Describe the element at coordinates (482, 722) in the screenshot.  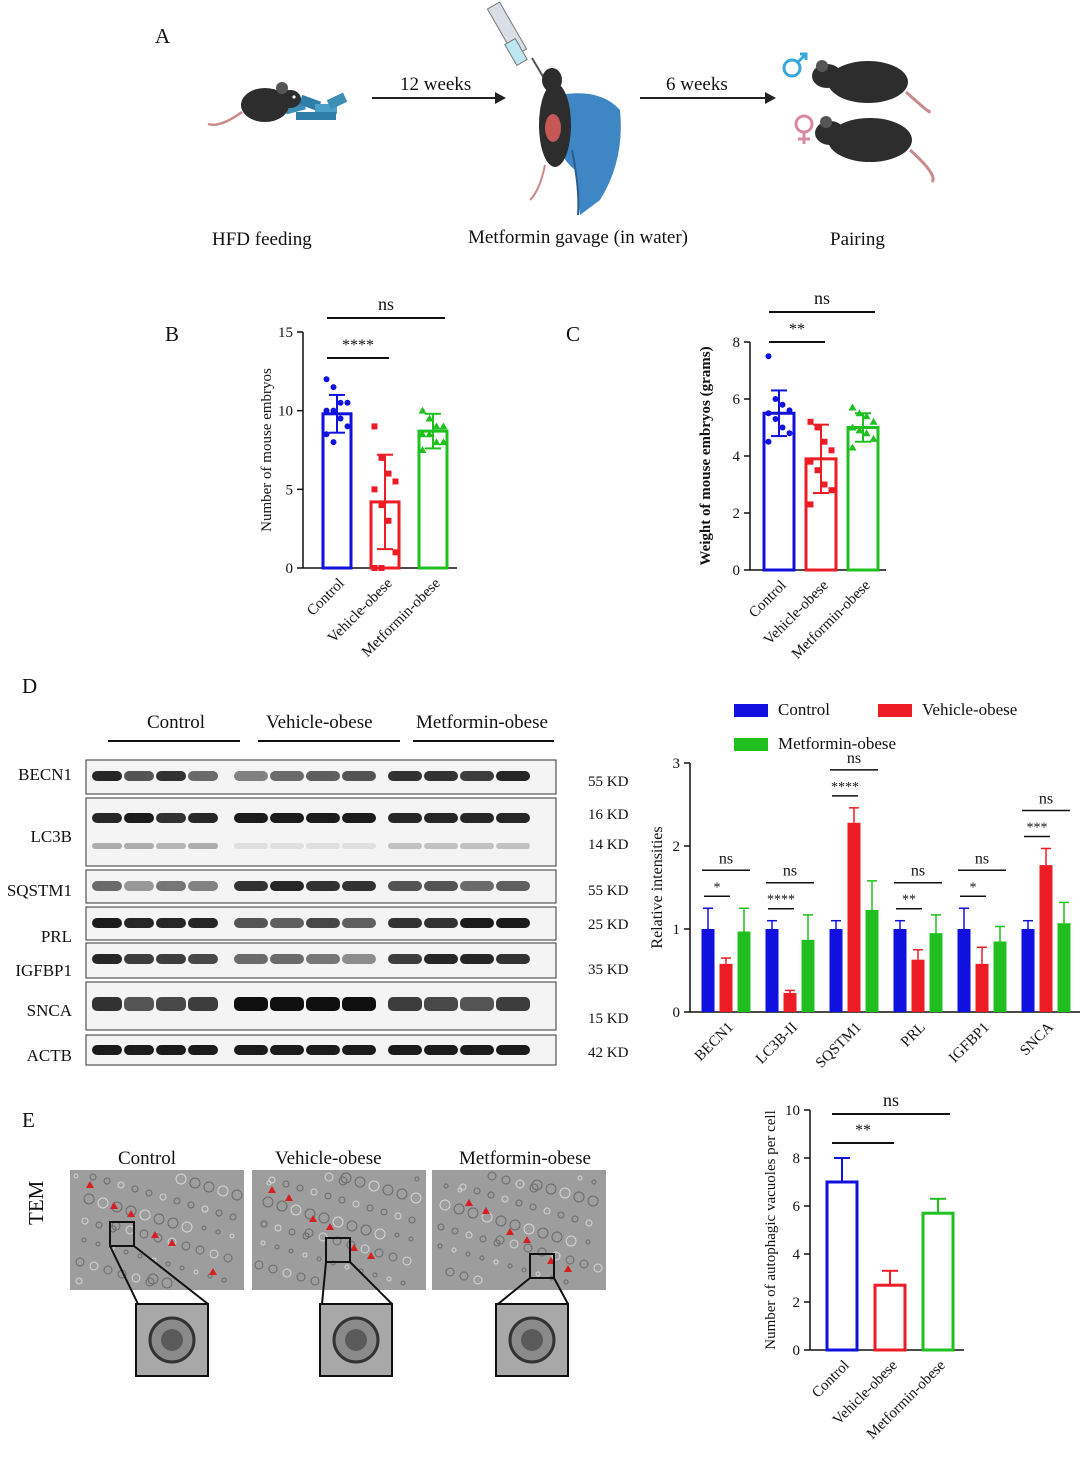
I see `wb-group-metformin: Metformin-obese` at that location.